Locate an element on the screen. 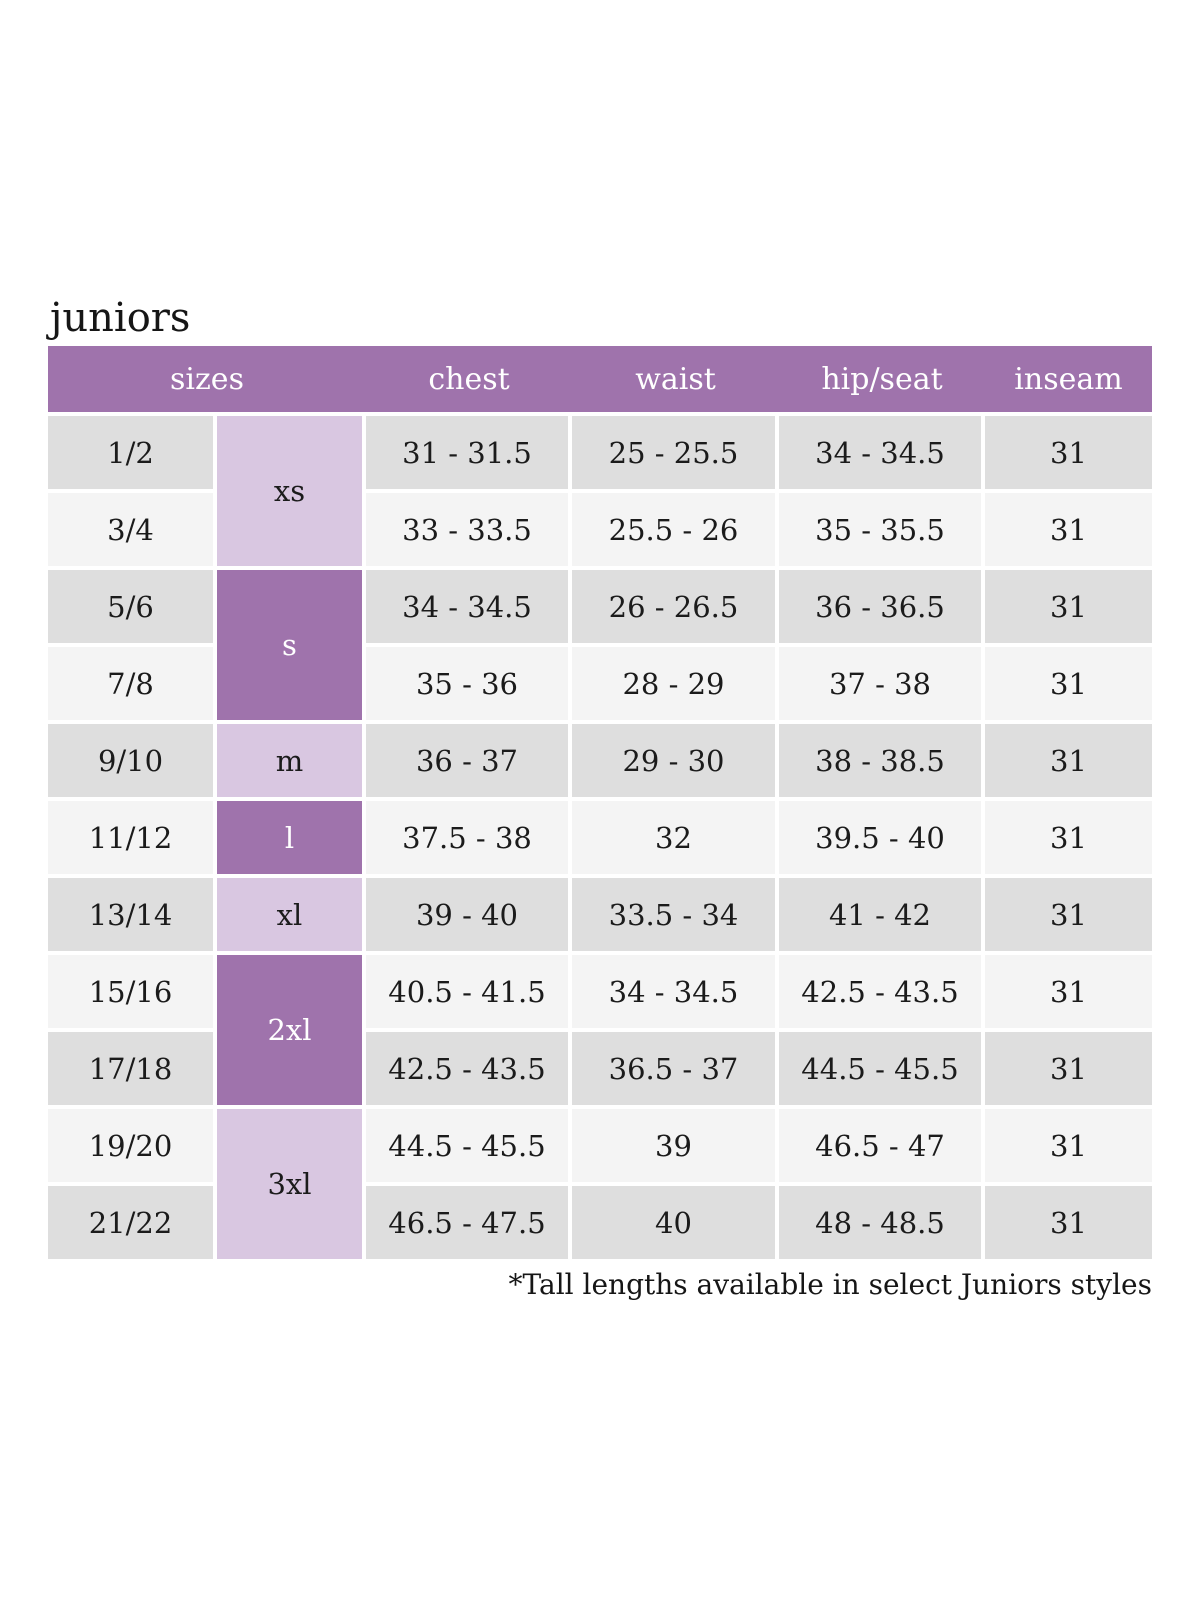  cell-size-range: 15/16 is located at coordinates (130, 991).